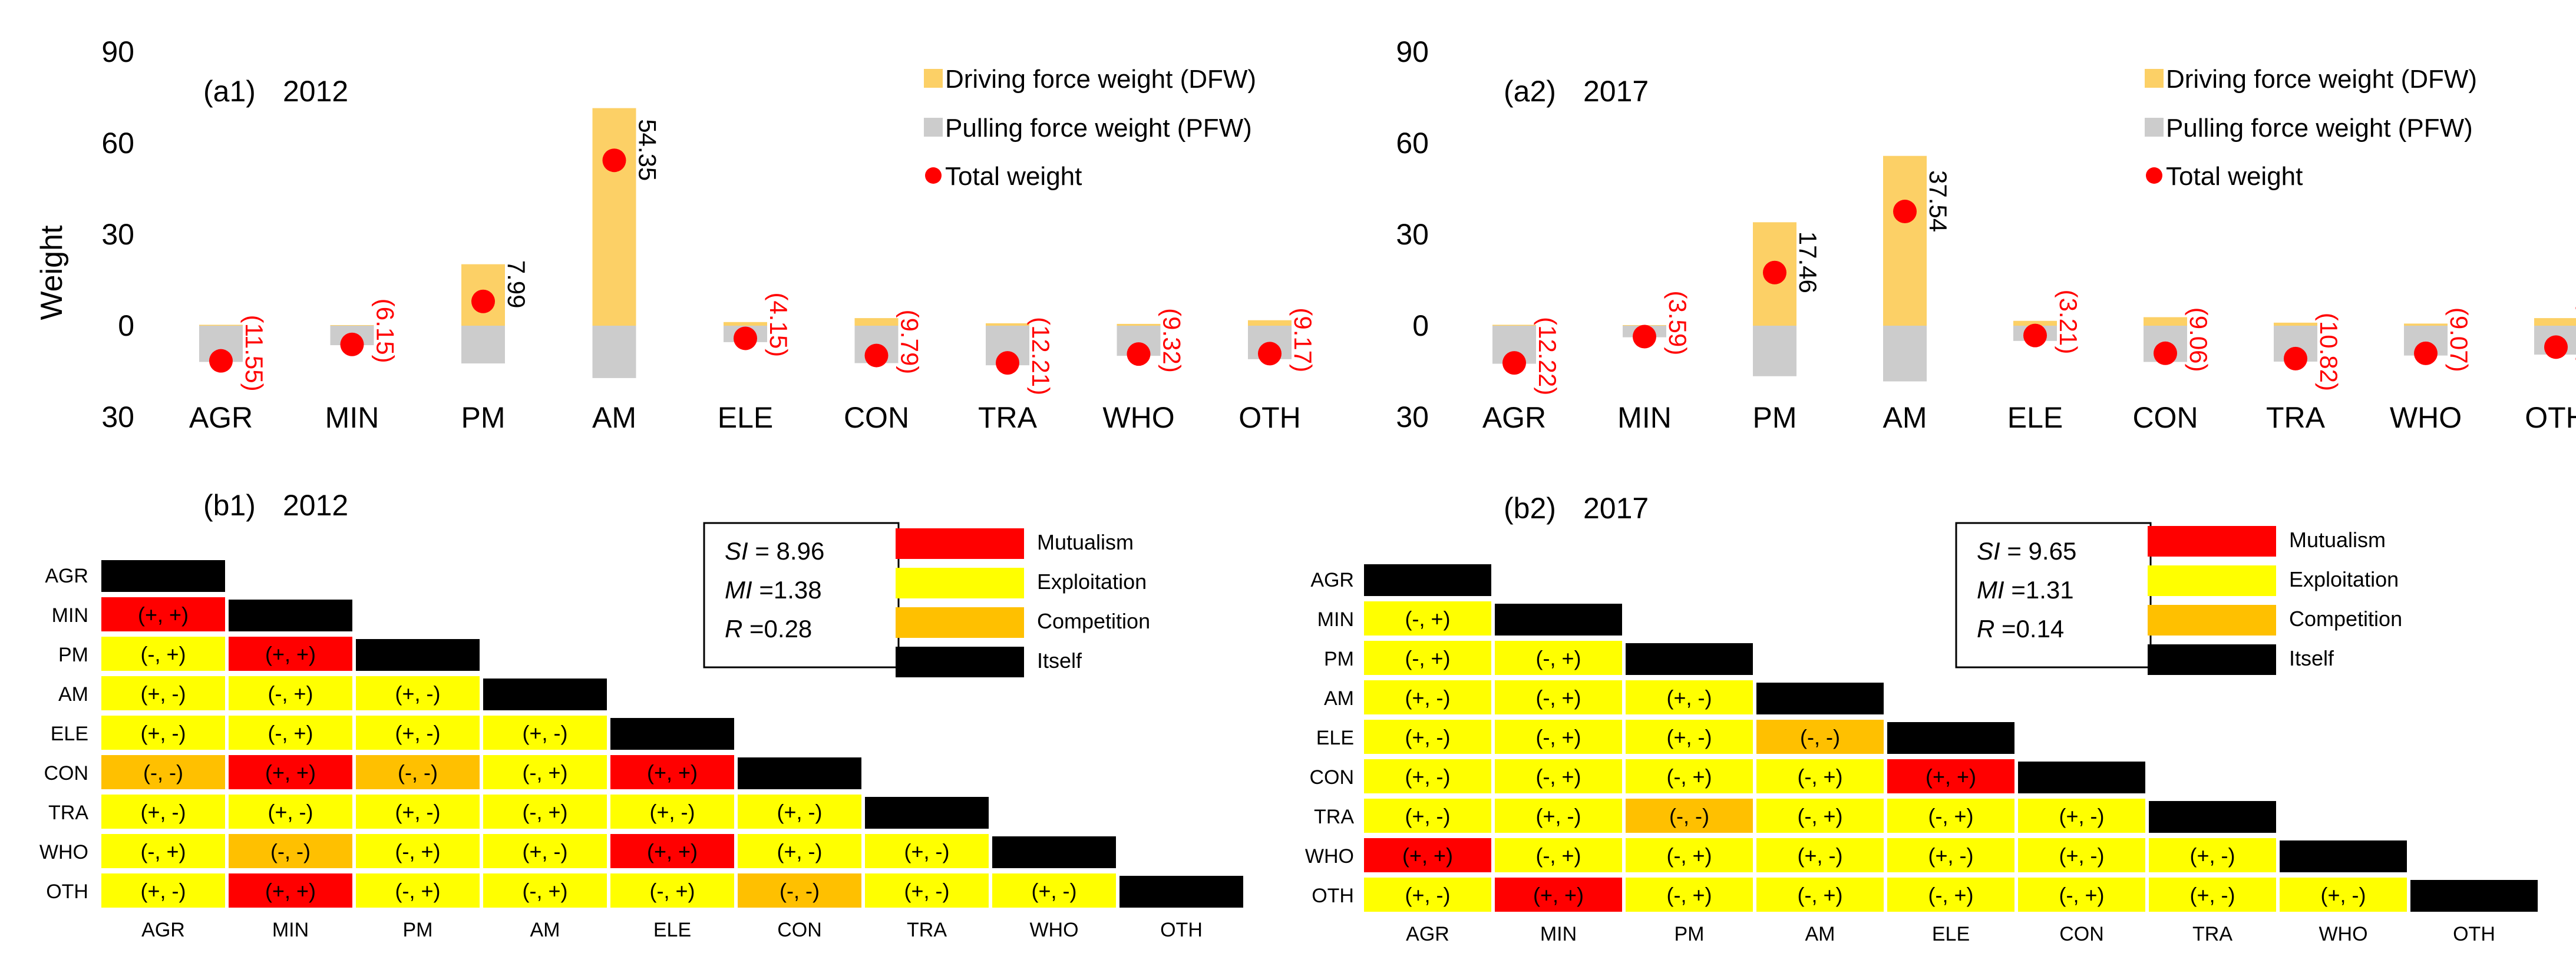  What do you see at coordinates (746, 418) in the screenshot?
I see `x-tick-label: ELE` at bounding box center [746, 418].